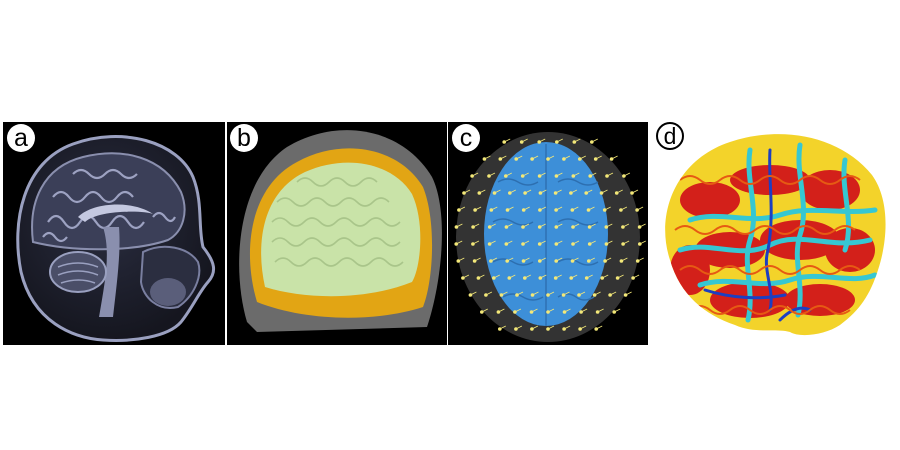 The height and width of the screenshot is (450, 900). What do you see at coordinates (109, 205) in the screenshot?
I see `gyri-folds` at bounding box center [109, 205].